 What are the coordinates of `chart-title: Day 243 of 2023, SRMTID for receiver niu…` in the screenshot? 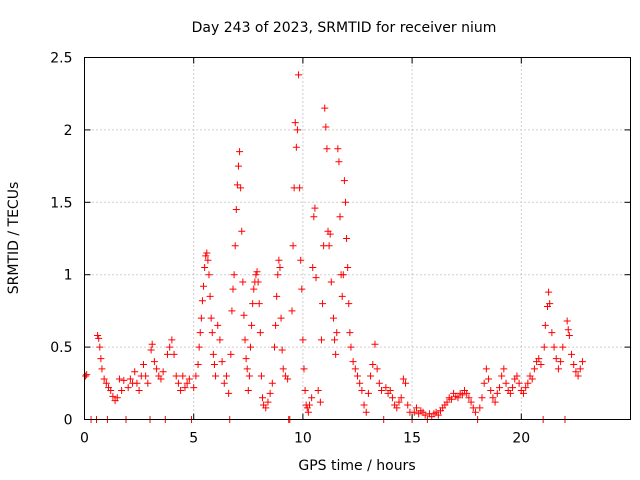 It's located at (344, 28).